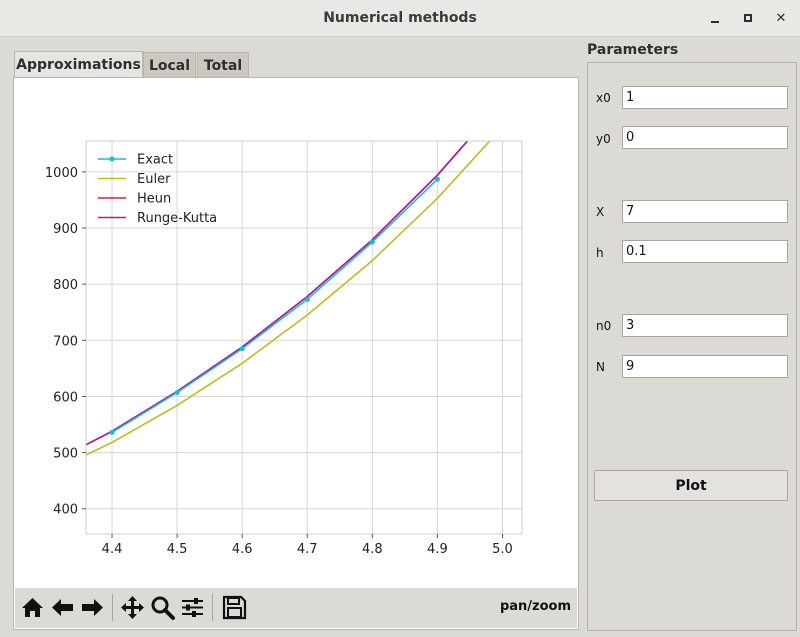  Describe the element at coordinates (32, 607) in the screenshot. I see `home-icon` at that location.